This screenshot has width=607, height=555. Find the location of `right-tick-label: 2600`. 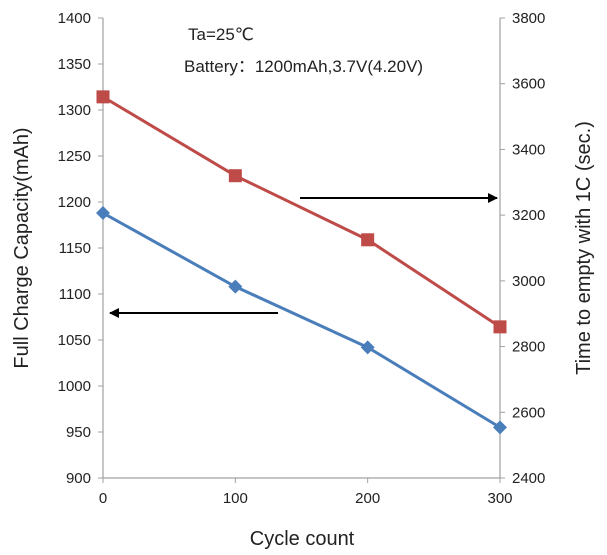

right-tick-label: 2600 is located at coordinates (528, 412).